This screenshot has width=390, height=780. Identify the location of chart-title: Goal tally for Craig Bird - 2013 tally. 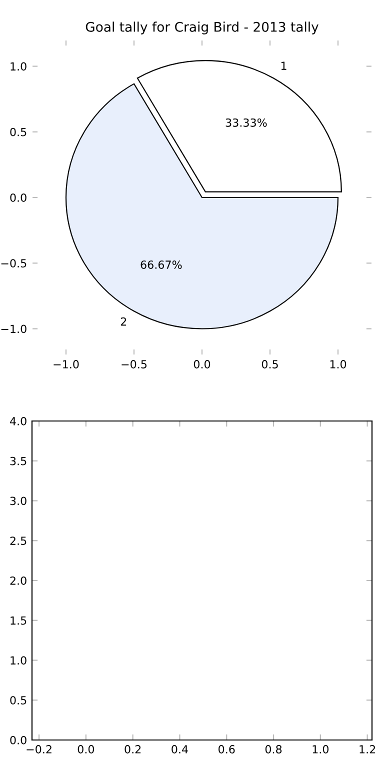
(202, 28).